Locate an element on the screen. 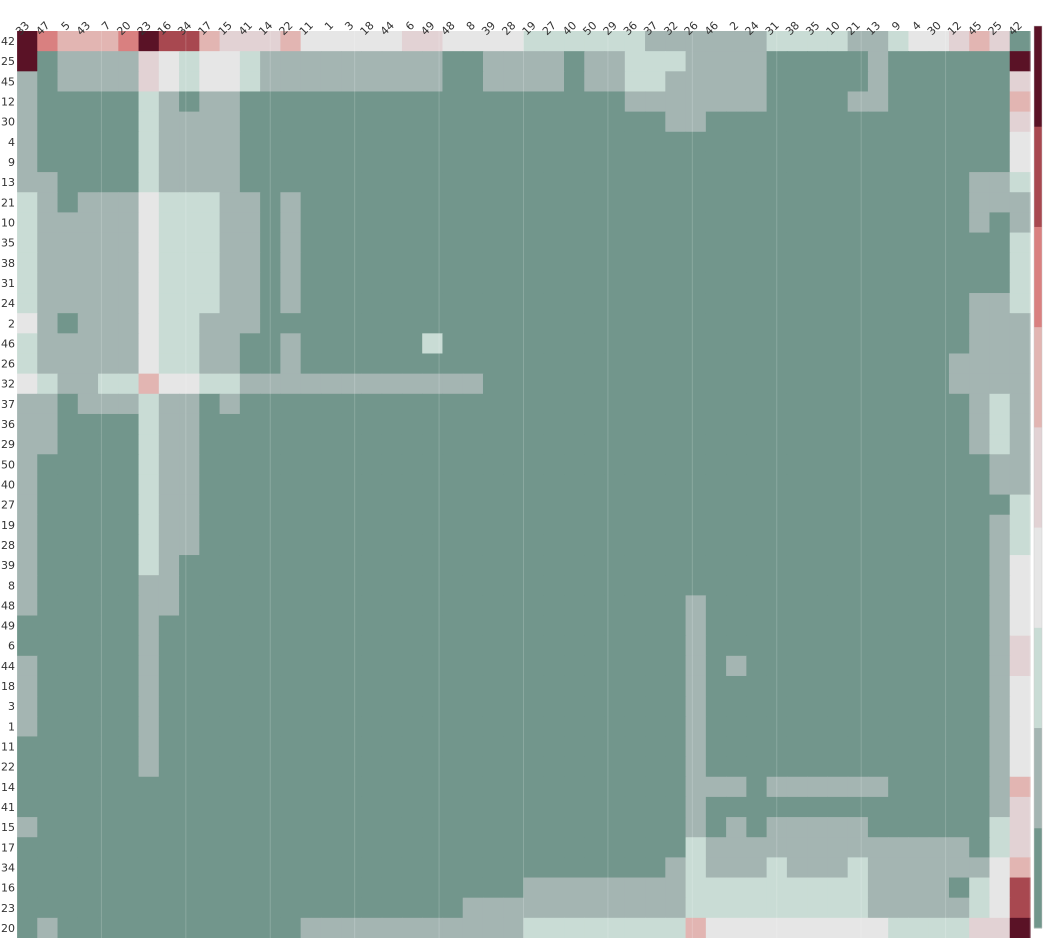 This screenshot has height=938, width=1045. y-tick-label: 1 is located at coordinates (11, 726).